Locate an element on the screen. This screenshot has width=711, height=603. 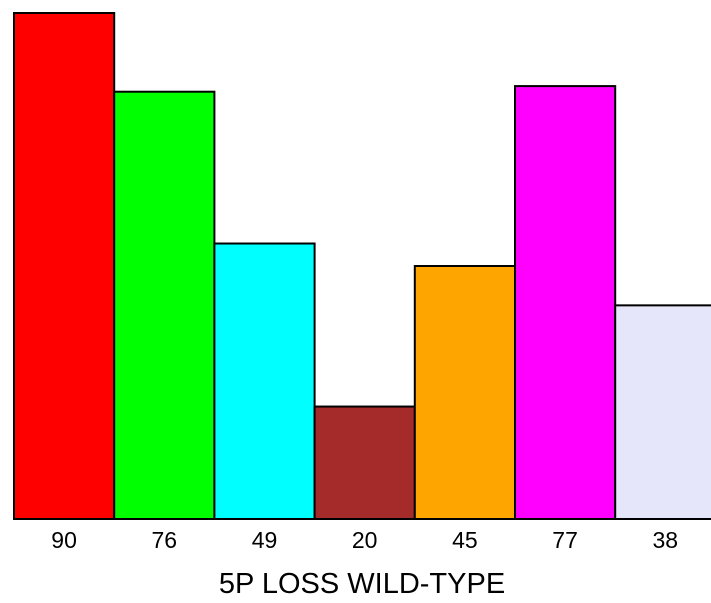
tick-labels-group: 90 76 49 20 45 77 38 is located at coordinates (364, 540).